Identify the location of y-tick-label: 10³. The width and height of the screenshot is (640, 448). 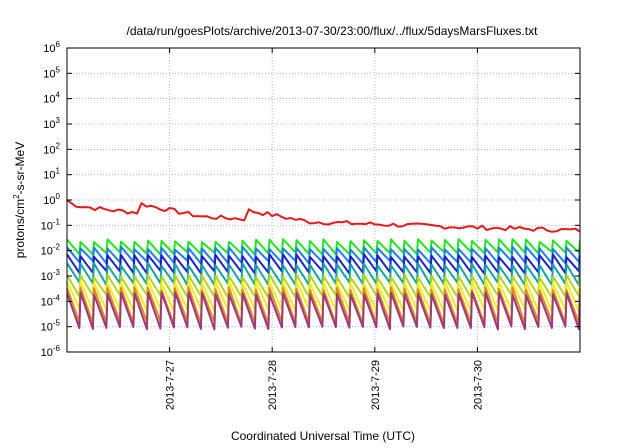
(51, 123).